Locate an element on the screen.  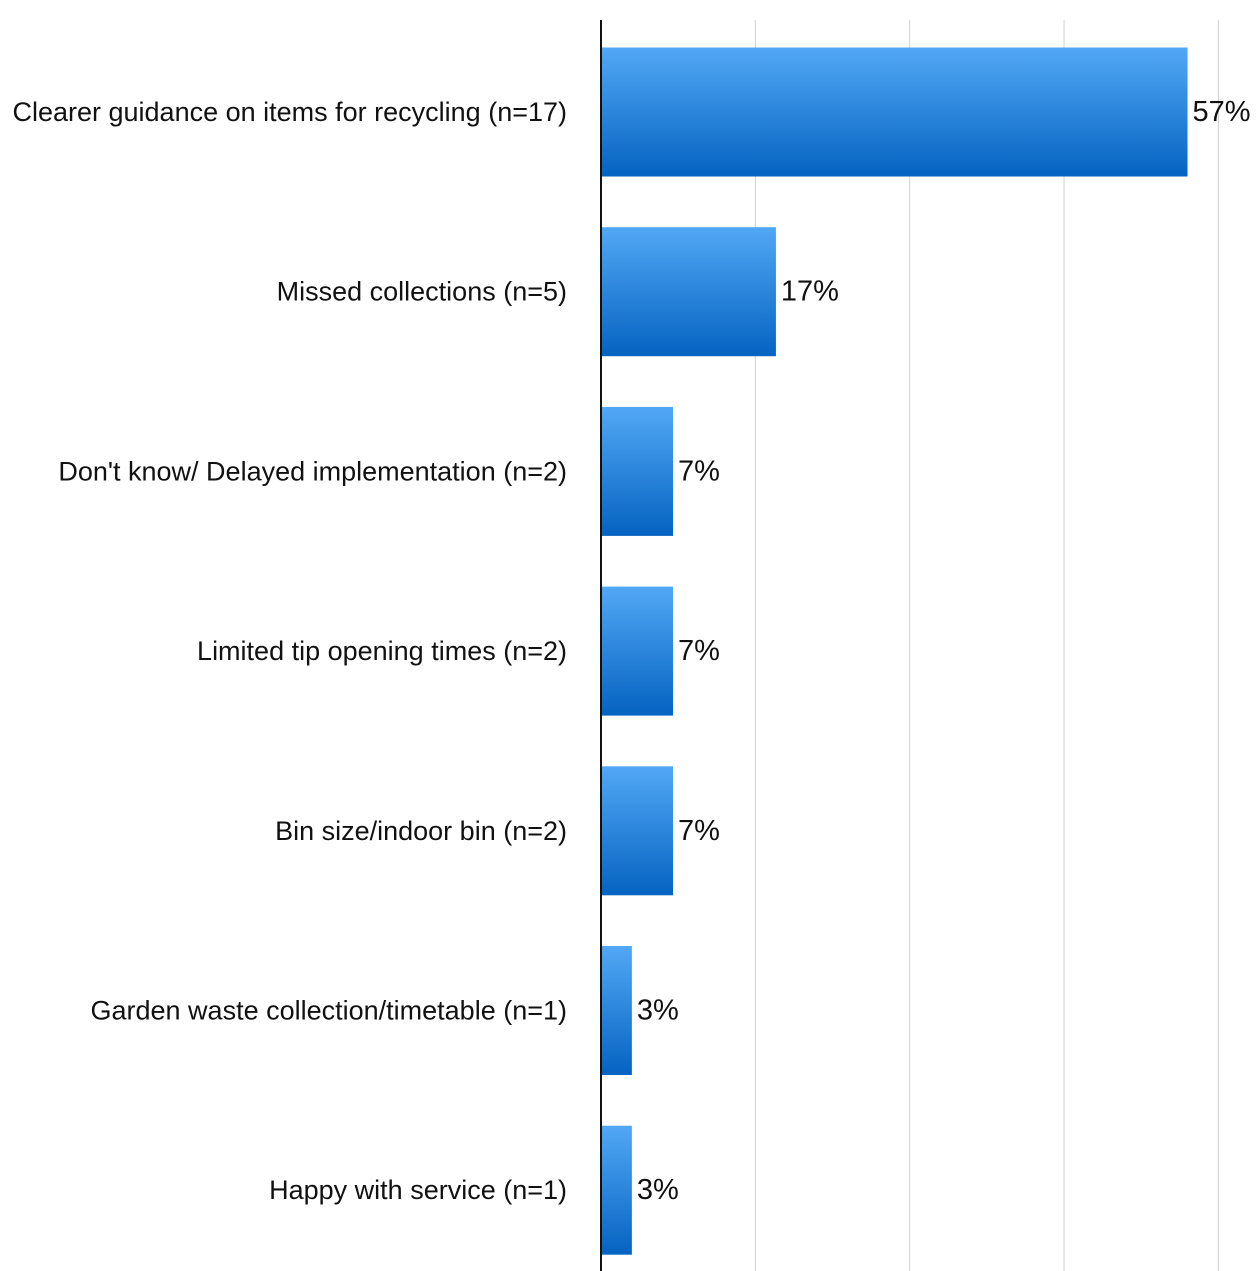
category-label: Don't know/ Delayed implementation (n=2) is located at coordinates (312, 471).